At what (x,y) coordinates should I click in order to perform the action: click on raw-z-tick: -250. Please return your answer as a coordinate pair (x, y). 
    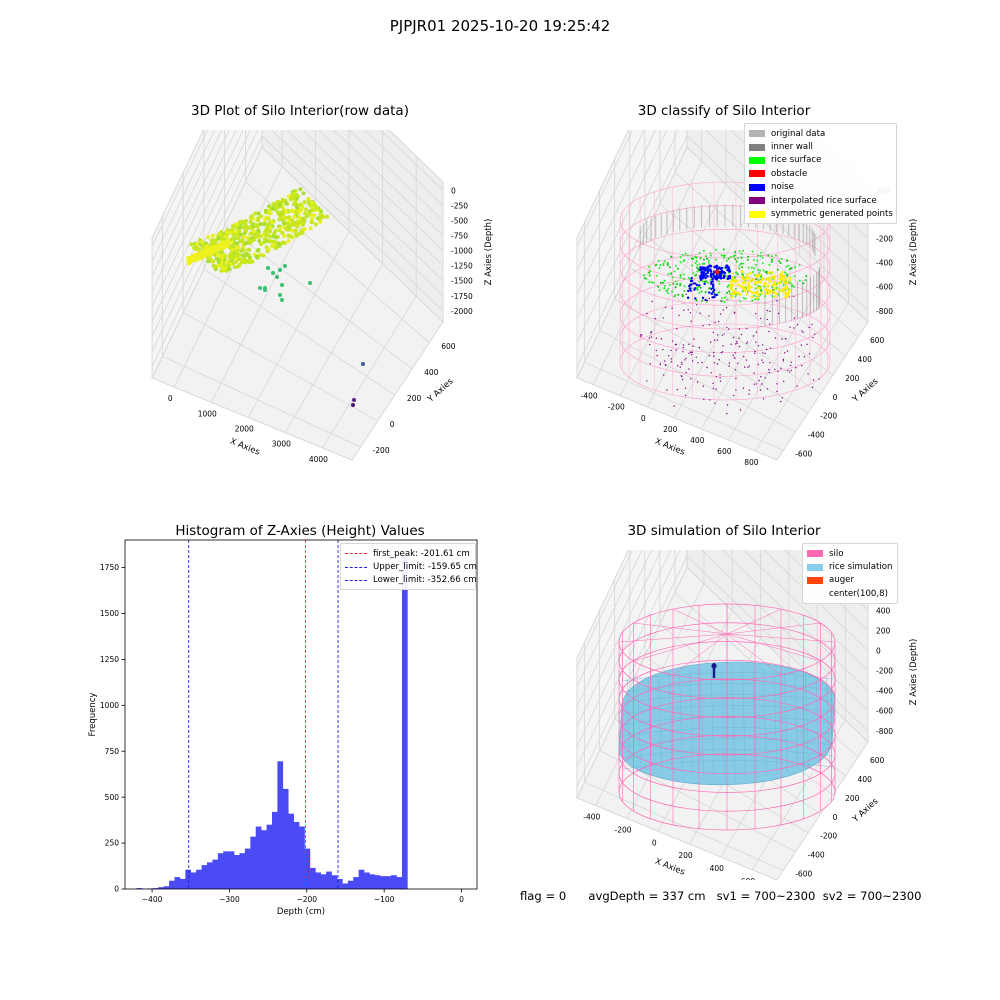
    Looking at the image, I should click on (459, 205).